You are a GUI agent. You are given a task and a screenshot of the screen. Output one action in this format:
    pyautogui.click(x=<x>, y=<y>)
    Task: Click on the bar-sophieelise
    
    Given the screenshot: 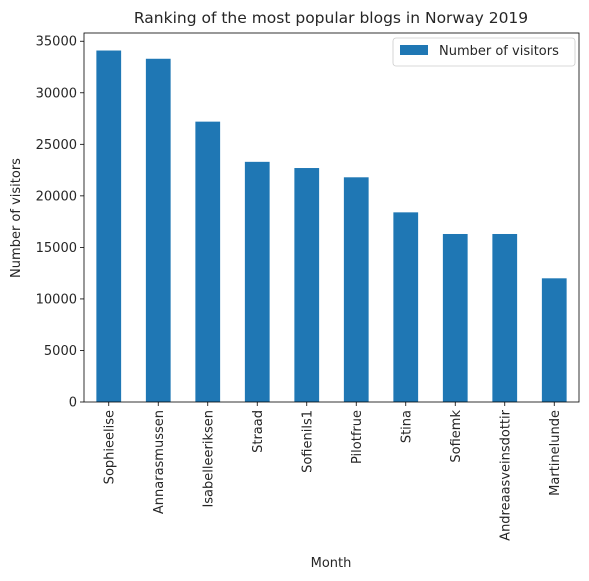 What is the action you would take?
    pyautogui.click(x=109, y=226)
    